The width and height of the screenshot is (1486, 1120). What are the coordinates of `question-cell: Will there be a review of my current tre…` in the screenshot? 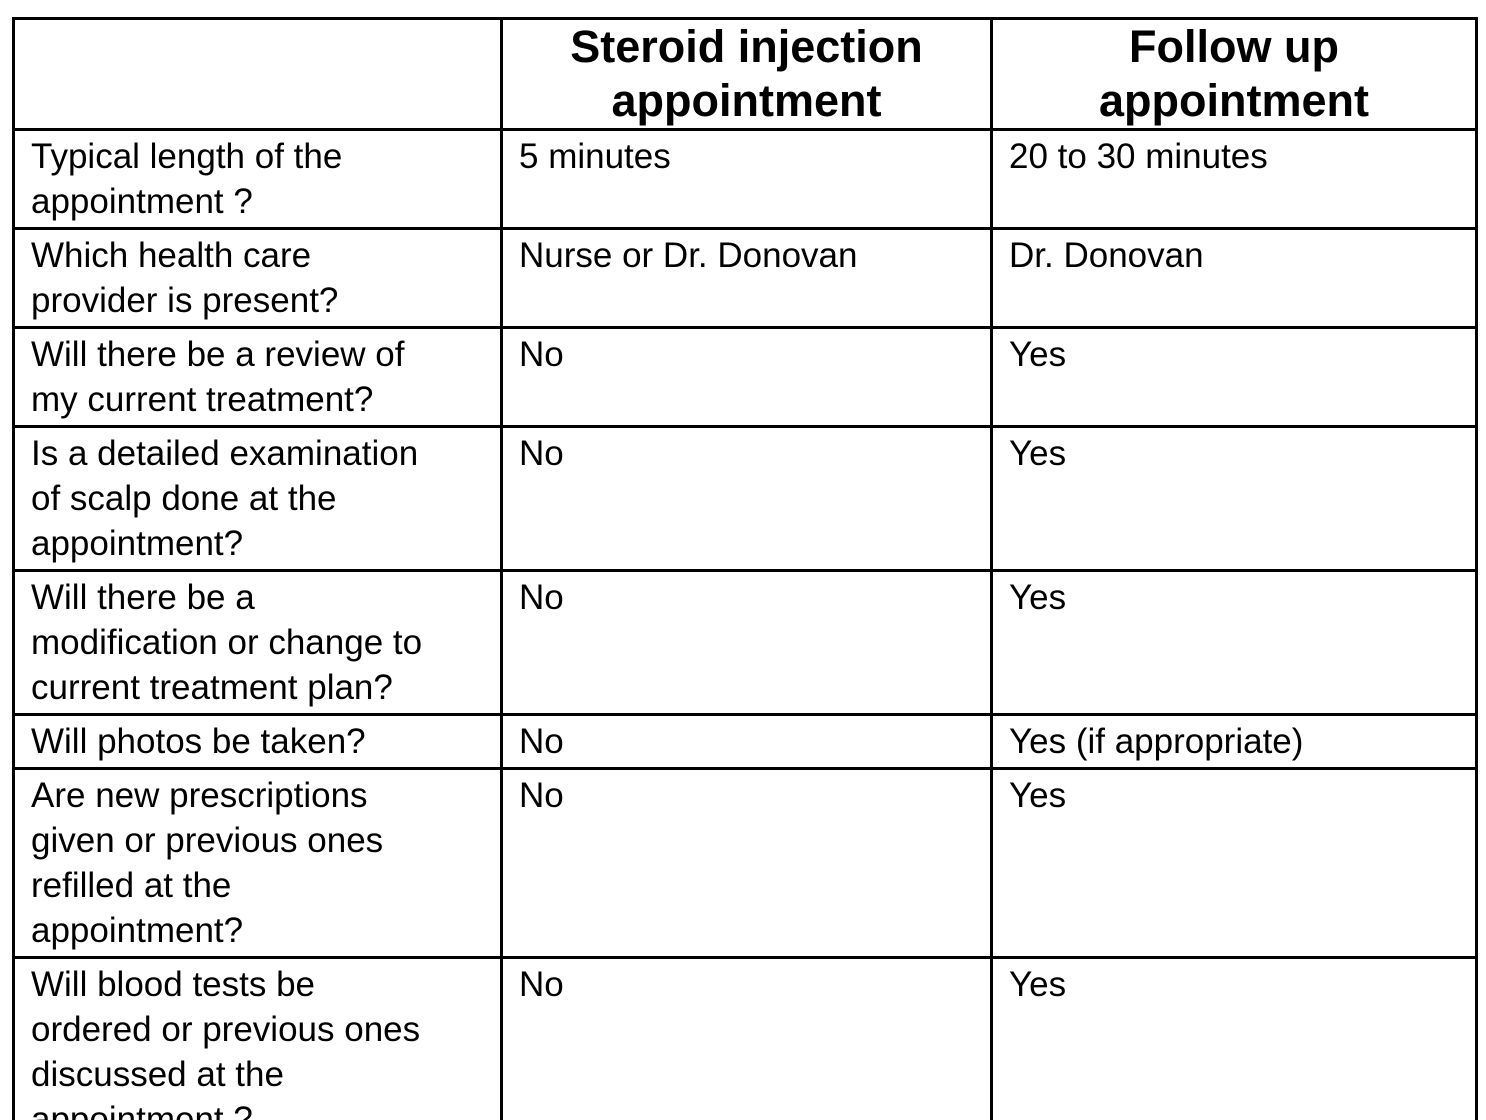 It's located at (257, 377).